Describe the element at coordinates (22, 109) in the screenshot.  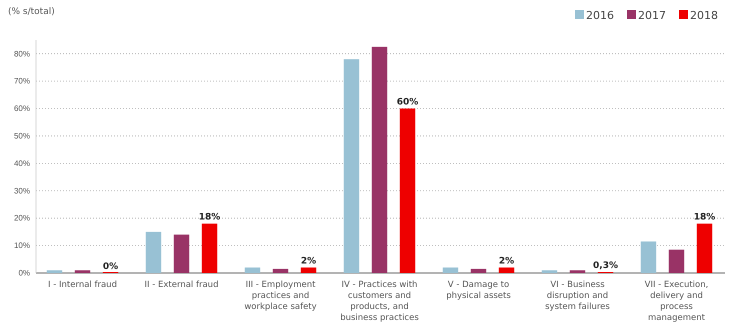
I see `y-tick-label: 60%` at that location.